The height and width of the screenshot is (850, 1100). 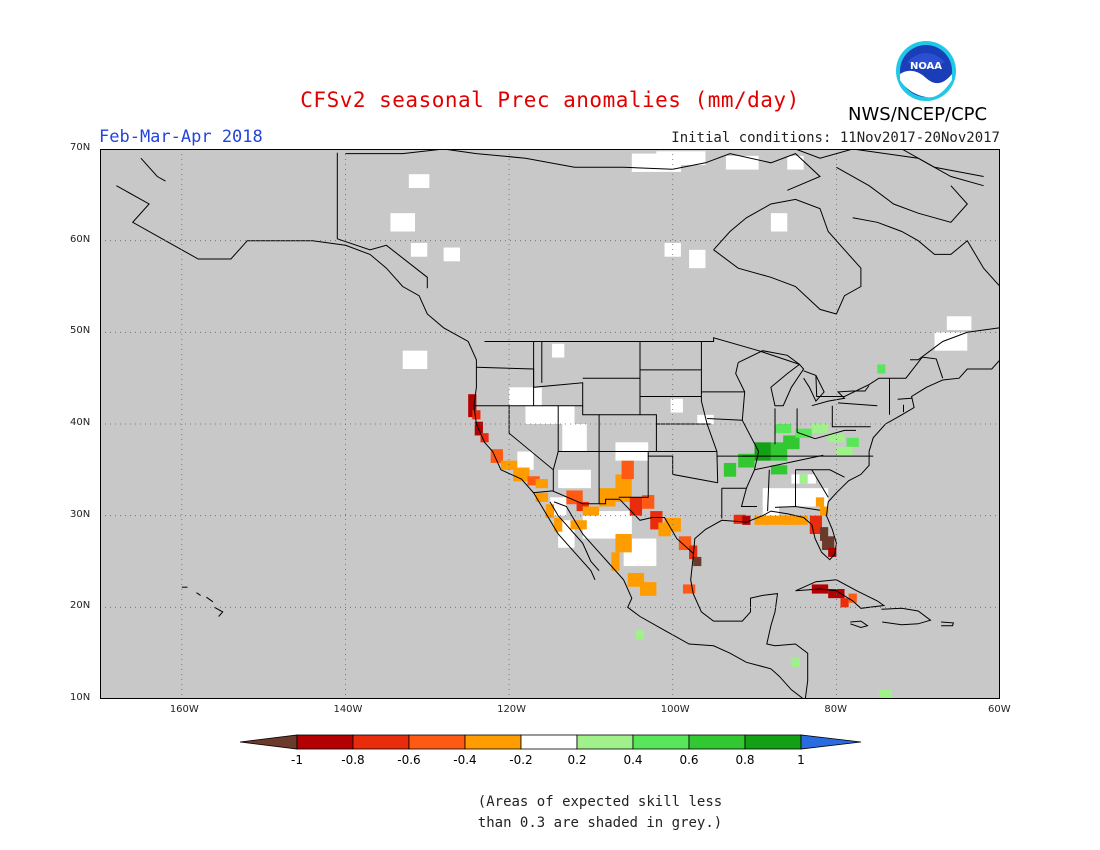 What do you see at coordinates (548, 760) in the screenshot?
I see `colorbar-labels: -1 -0.8 -0.6 -0.4 -0.2 0.2 0.4 0.6 0.8 1` at bounding box center [548, 760].